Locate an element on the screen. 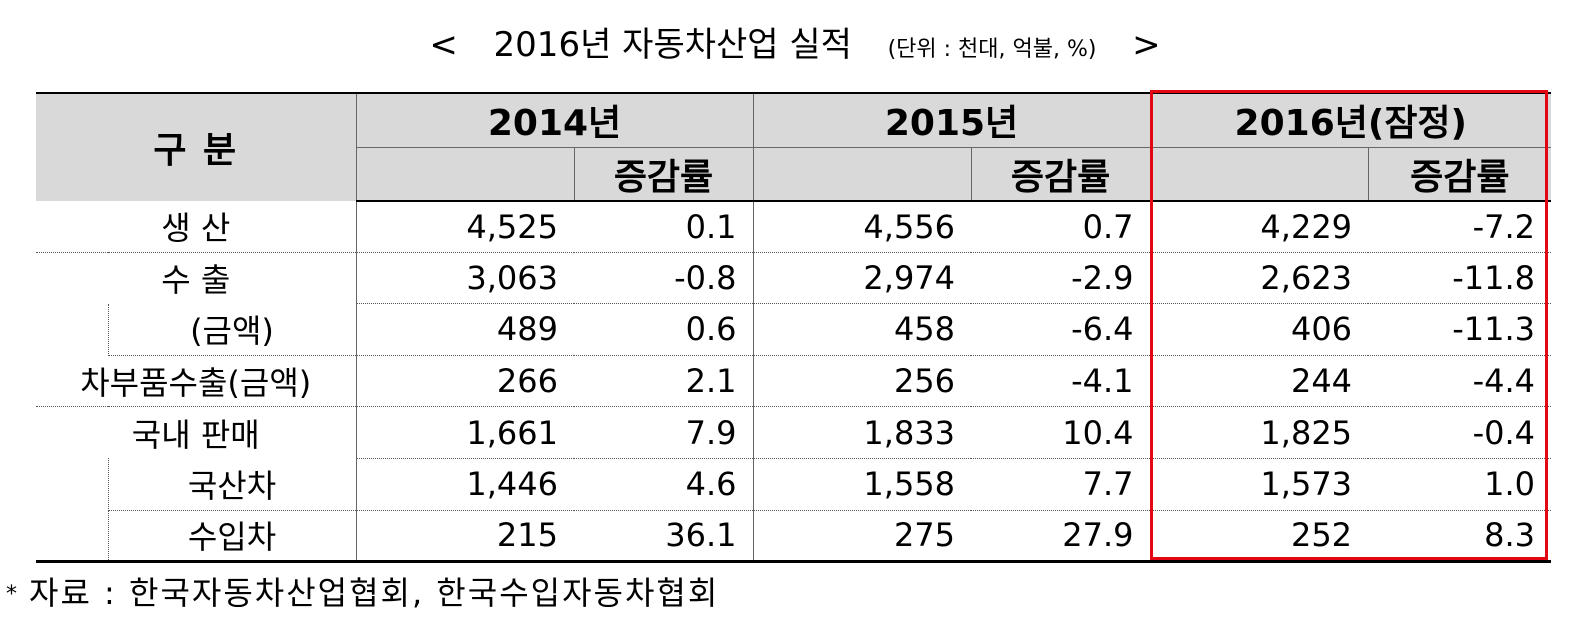 The image size is (1590, 636). title-open-bracket: < is located at coordinates (443, 45).